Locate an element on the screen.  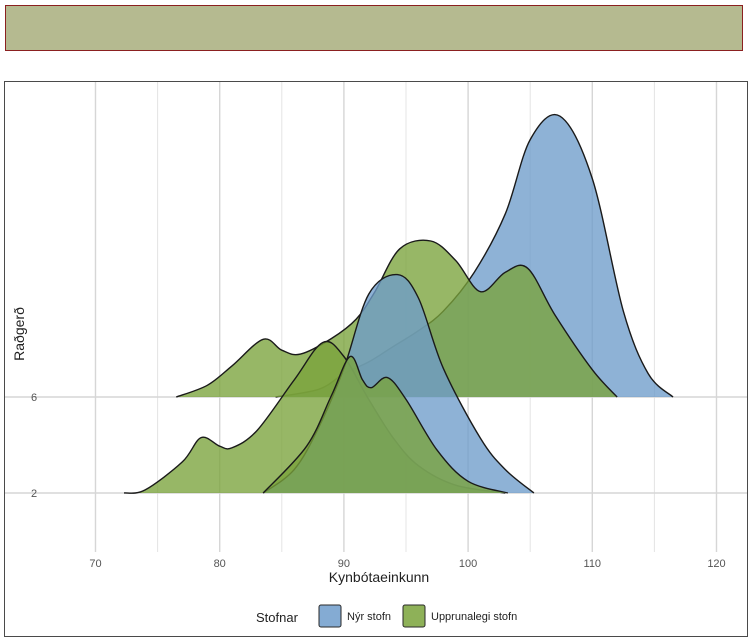
x-tick-label: 120 is located at coordinates (716, 564).